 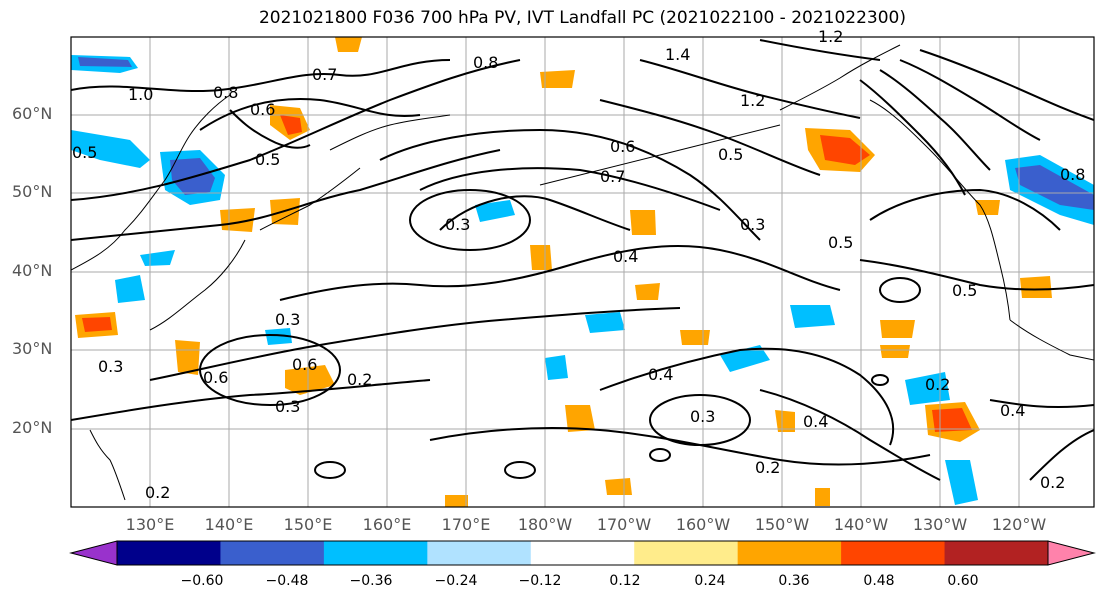 I want to click on coastline-na-west, so click(x=940, y=210).